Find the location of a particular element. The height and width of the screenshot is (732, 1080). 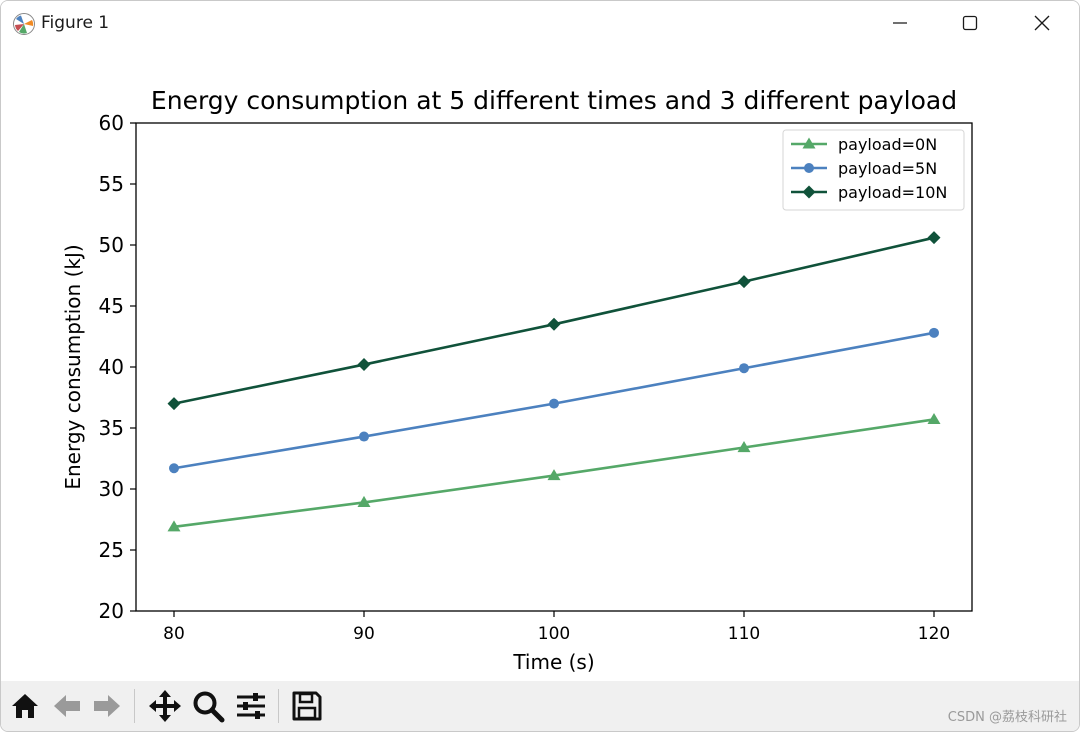

matplotlib-app-icon is located at coordinates (24, 24).